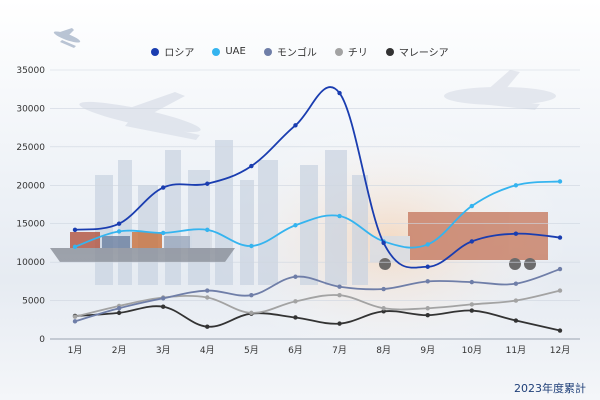 This screenshot has width=600, height=400. Describe the element at coordinates (423, 53) in the screenshot. I see `legend-label: マレーシア` at that location.